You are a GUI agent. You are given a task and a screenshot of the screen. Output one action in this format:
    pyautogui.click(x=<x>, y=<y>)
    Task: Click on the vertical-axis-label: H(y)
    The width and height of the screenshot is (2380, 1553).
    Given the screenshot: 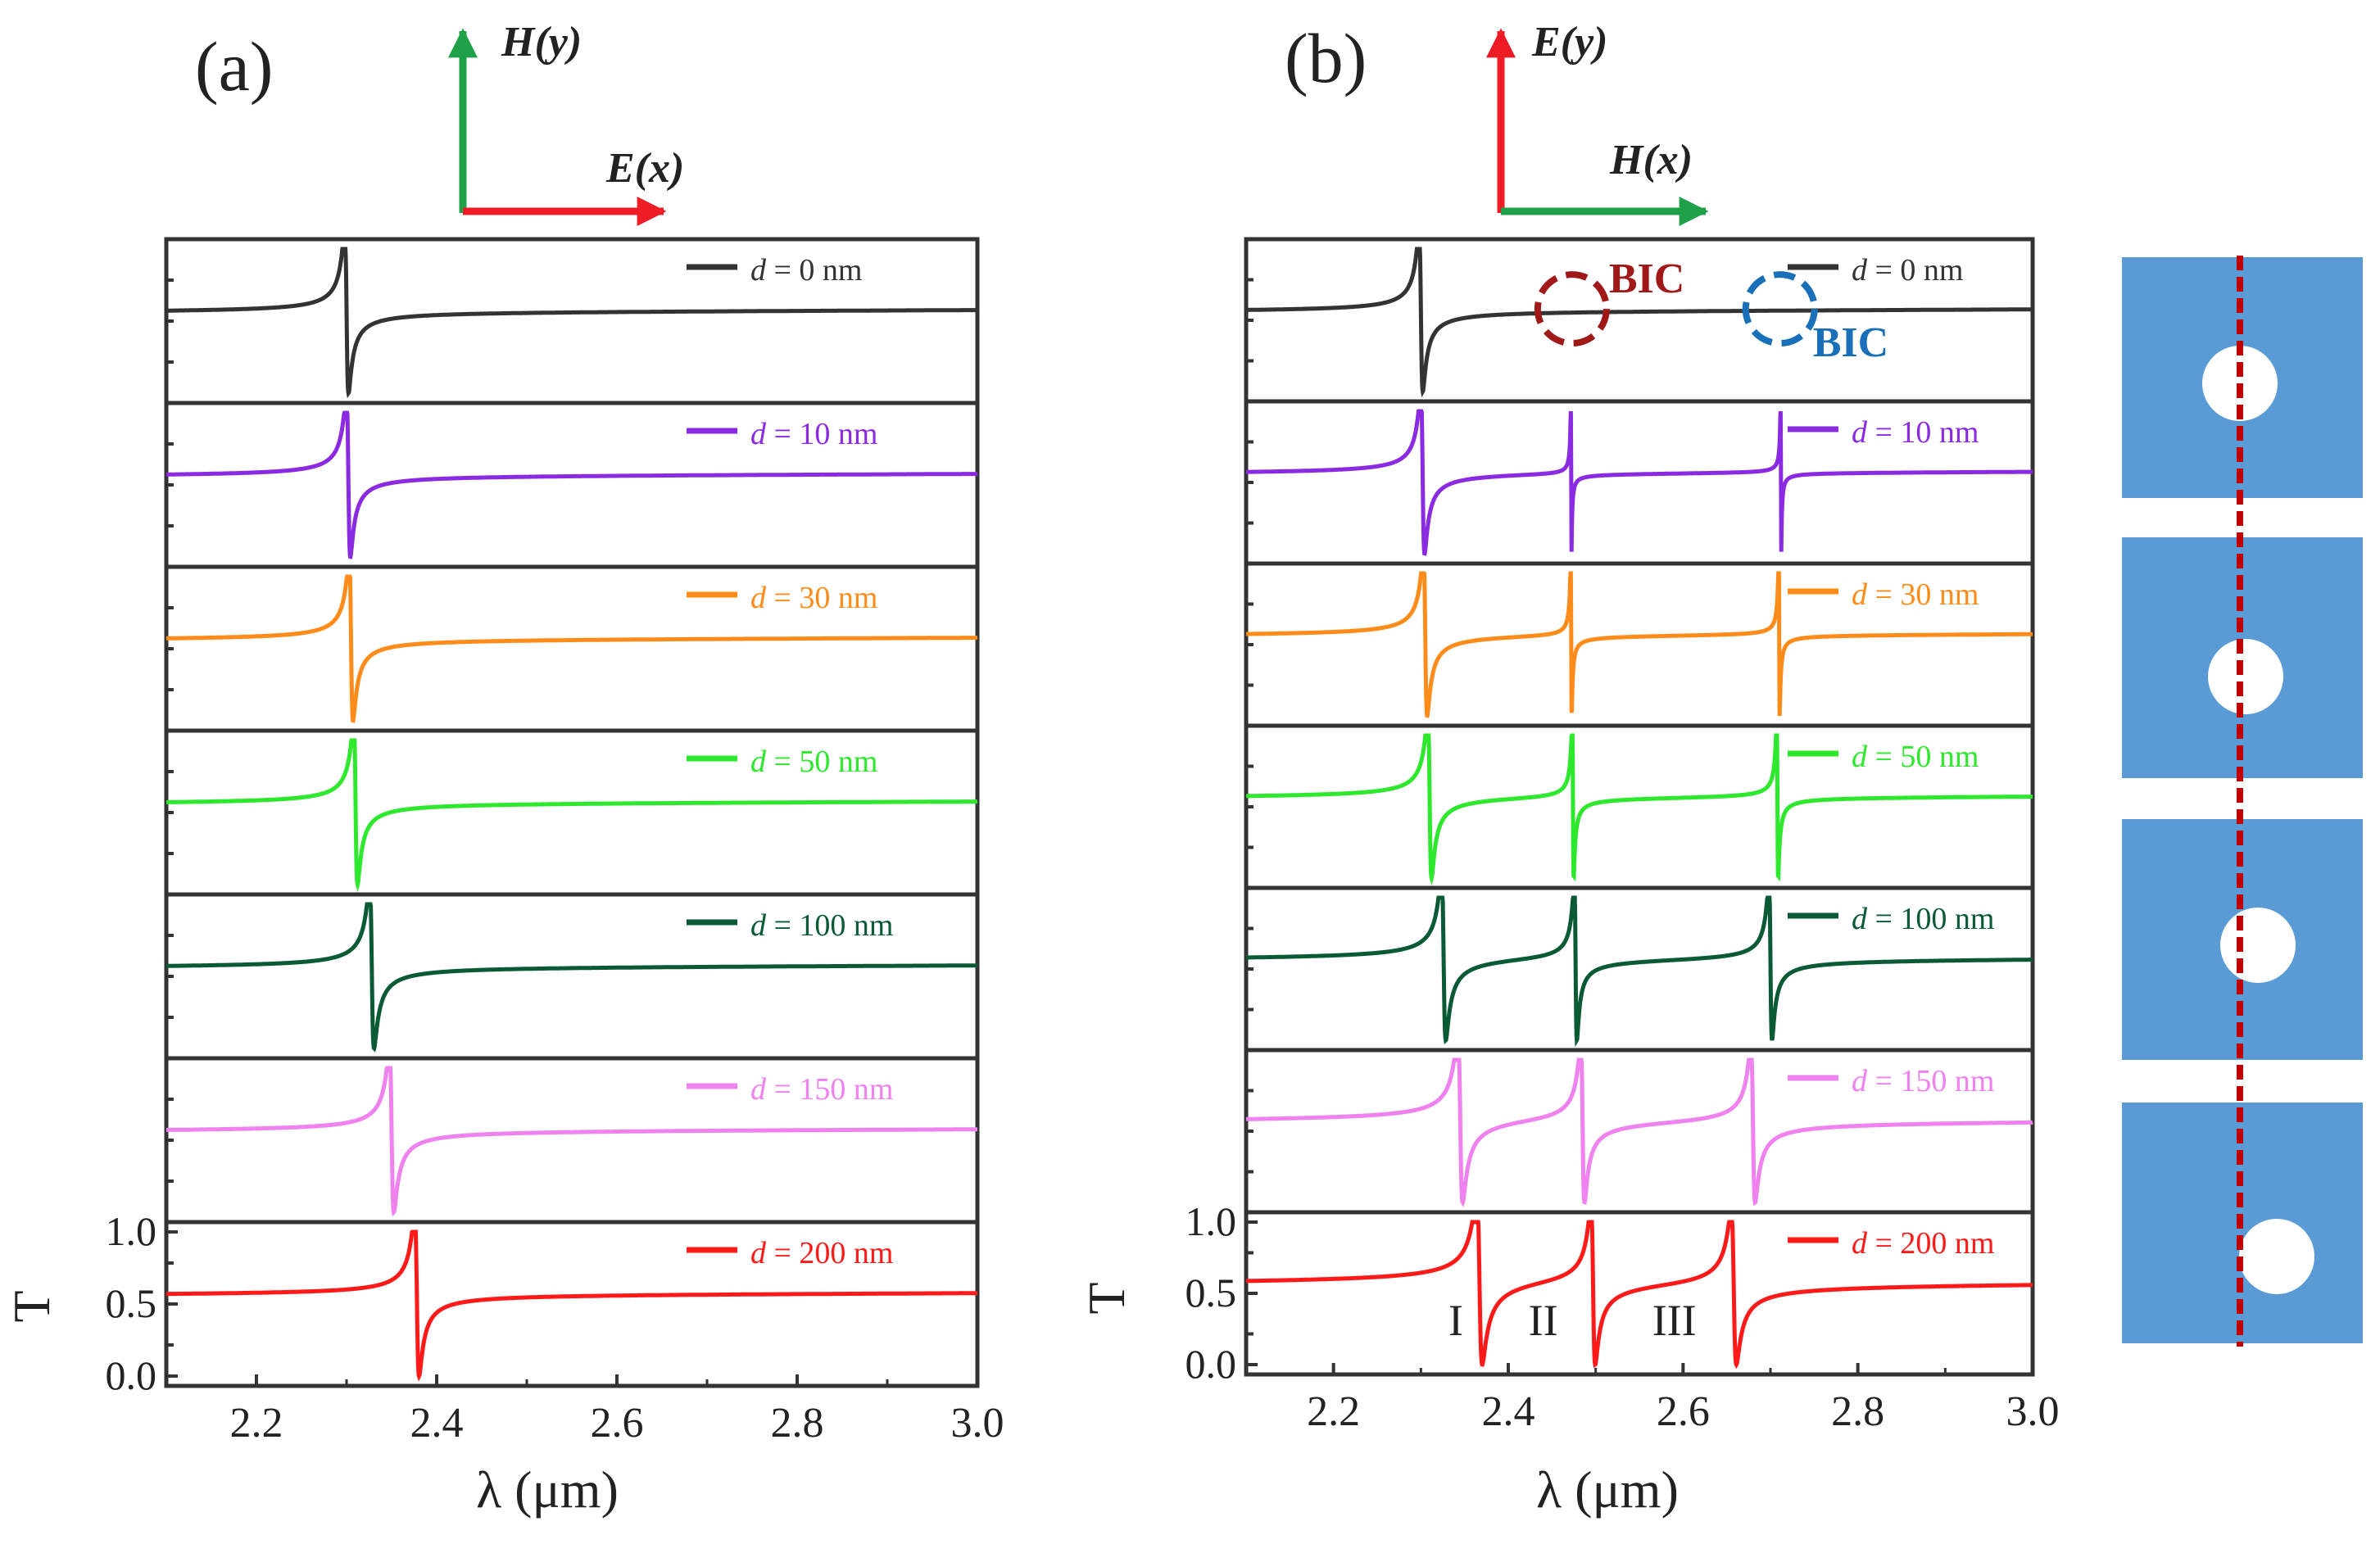 What is the action you would take?
    pyautogui.click(x=541, y=42)
    